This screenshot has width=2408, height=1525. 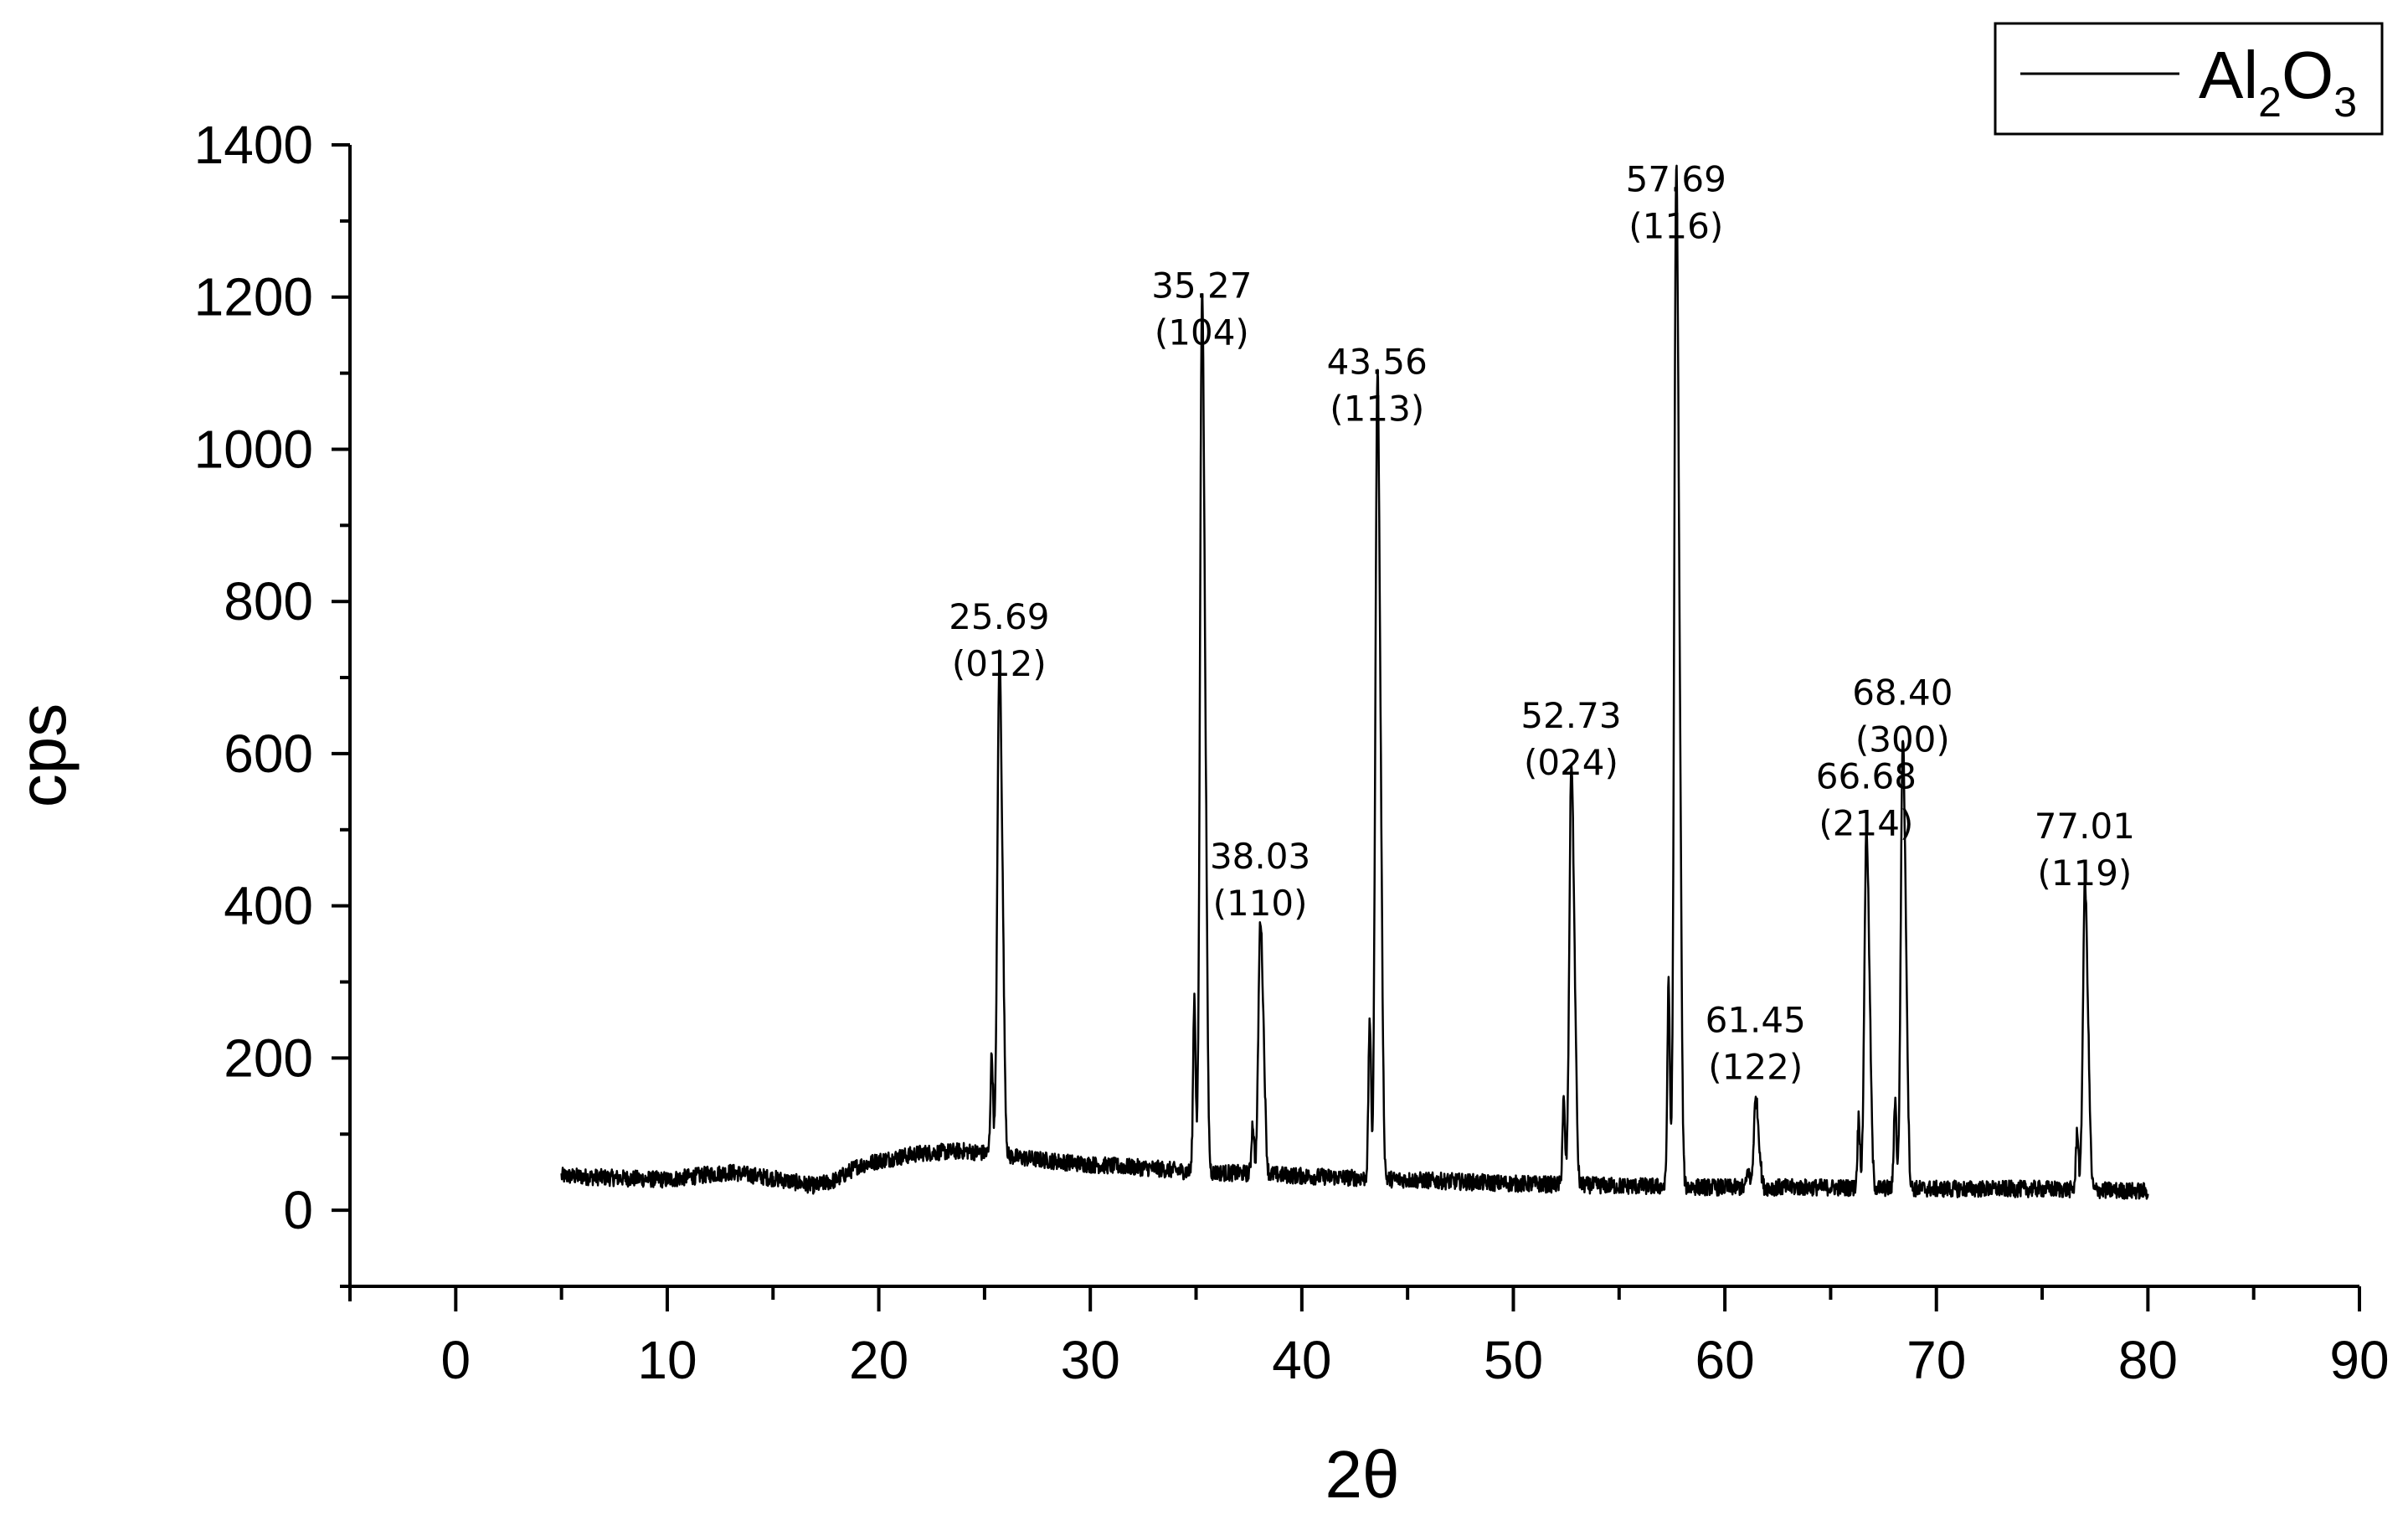 I want to click on legend-text-part: O, so click(x=2307, y=75).